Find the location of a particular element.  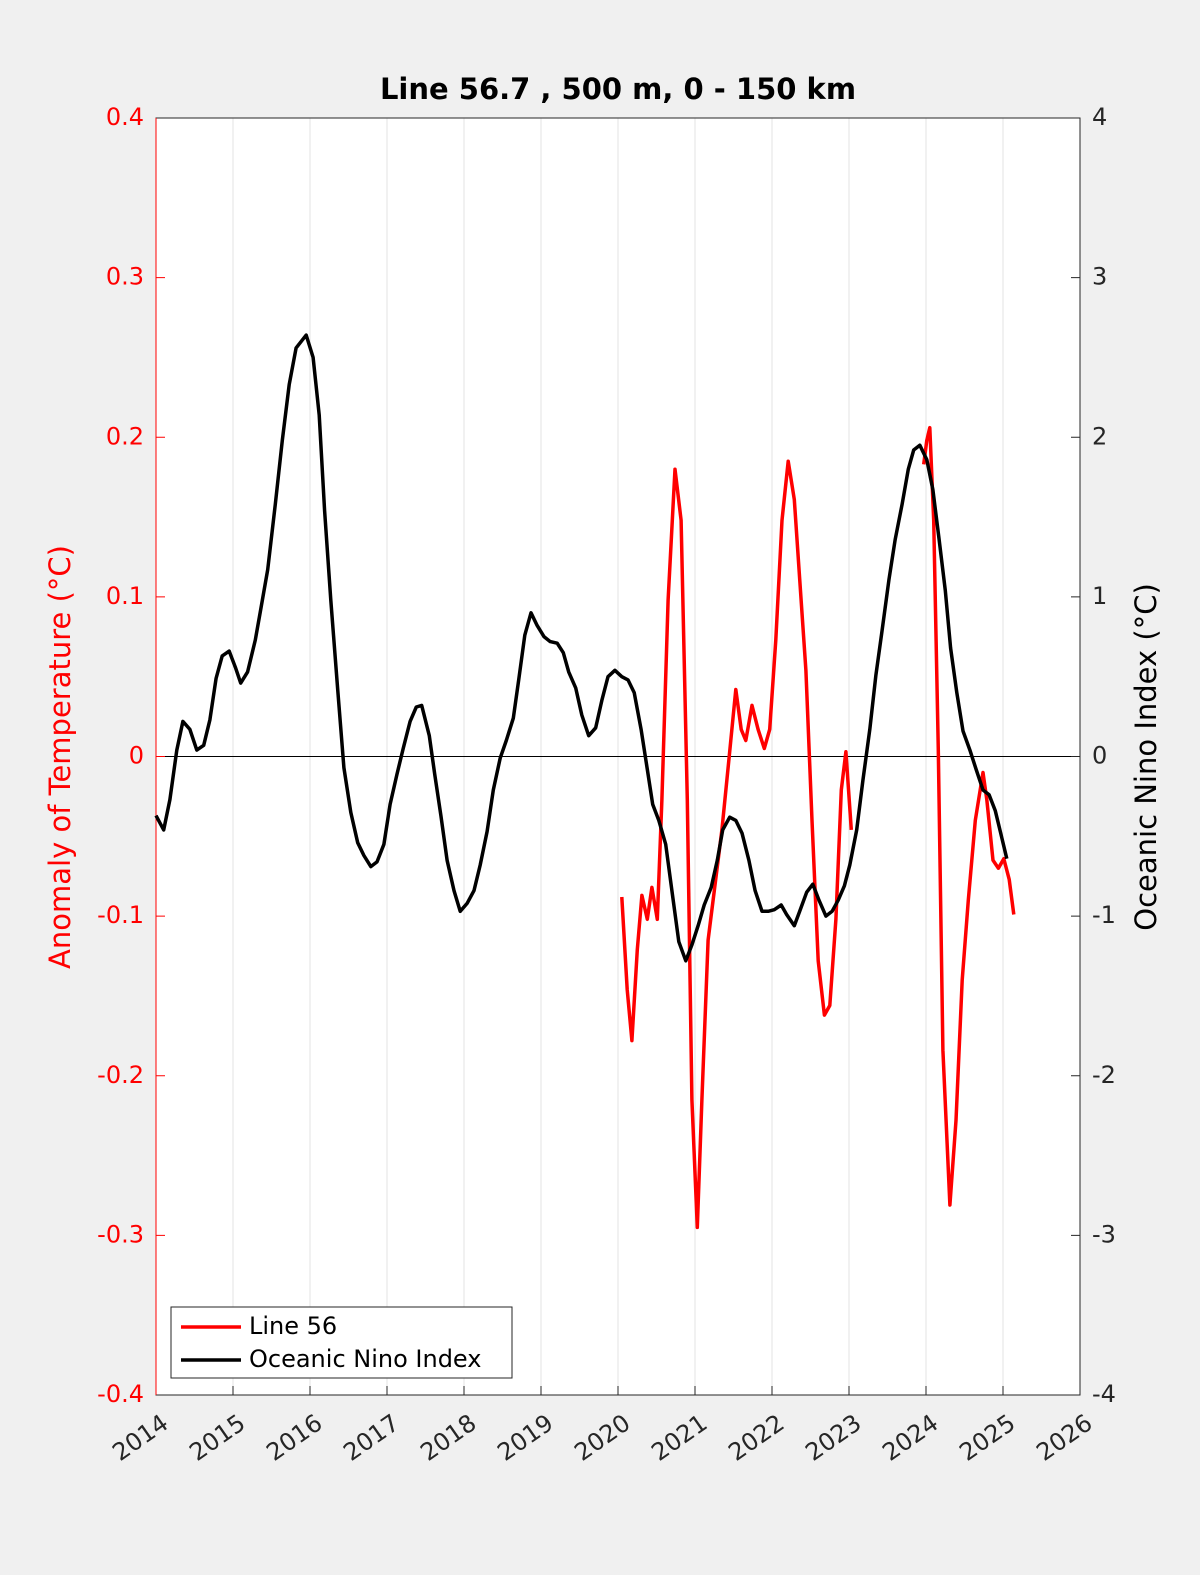

y2-tick-label: -3 is located at coordinates (1104, 1234).